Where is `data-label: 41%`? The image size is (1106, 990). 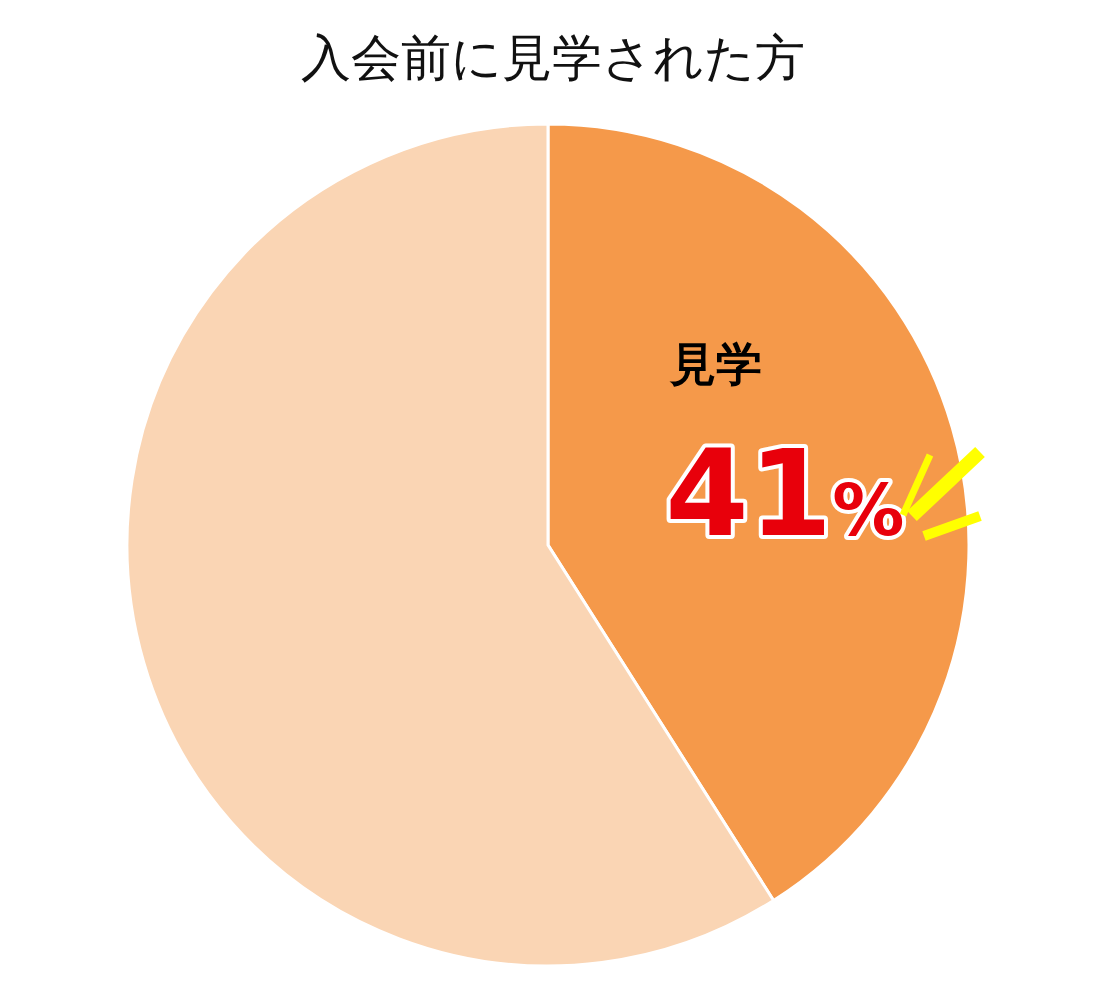
data-label: 41% is located at coordinates (785, 494).